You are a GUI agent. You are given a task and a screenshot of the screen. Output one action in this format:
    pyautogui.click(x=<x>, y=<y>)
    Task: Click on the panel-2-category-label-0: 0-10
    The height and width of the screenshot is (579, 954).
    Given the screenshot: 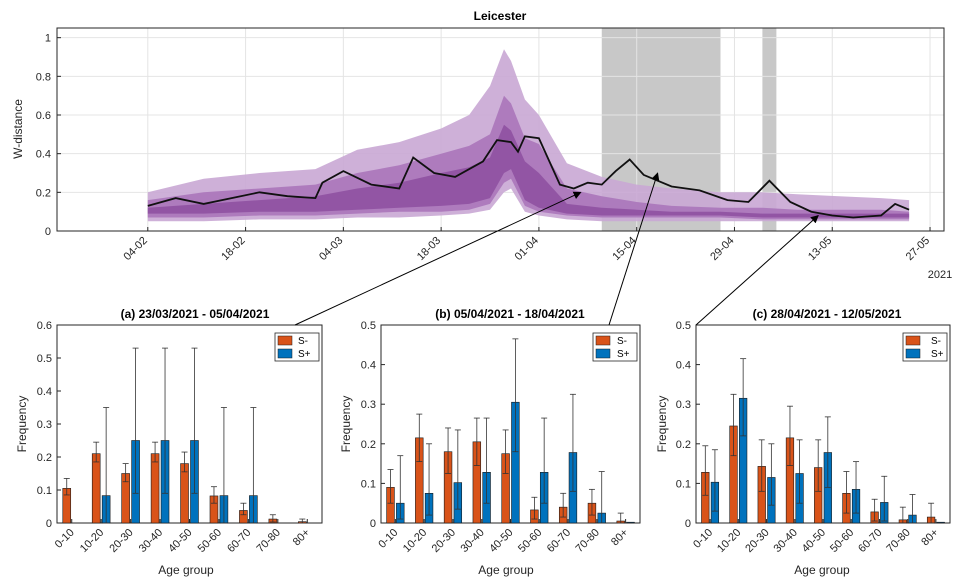 What is the action you would take?
    pyautogui.click(x=388, y=539)
    